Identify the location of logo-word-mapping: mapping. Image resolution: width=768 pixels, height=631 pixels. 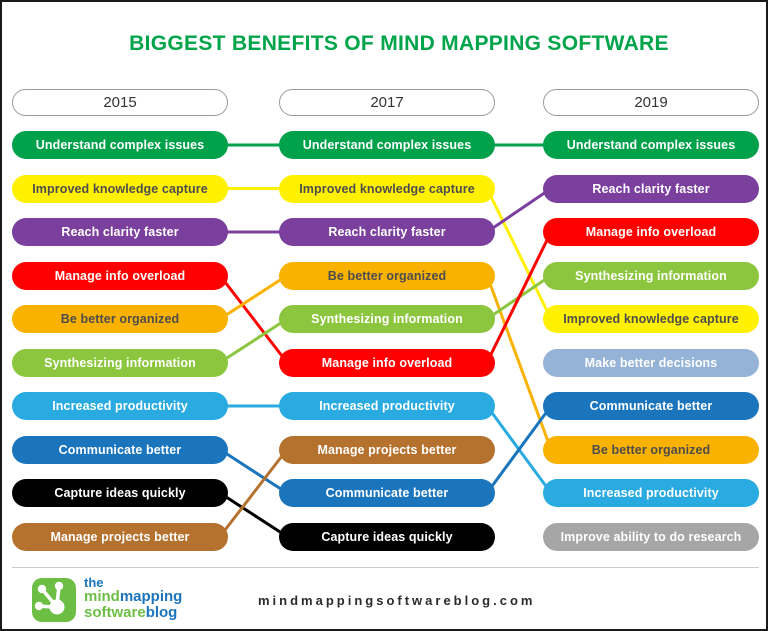
(151, 597).